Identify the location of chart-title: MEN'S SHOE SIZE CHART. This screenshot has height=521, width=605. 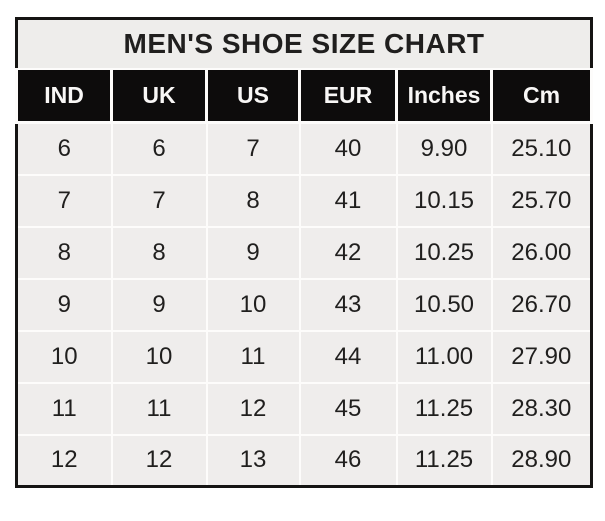
(304, 44).